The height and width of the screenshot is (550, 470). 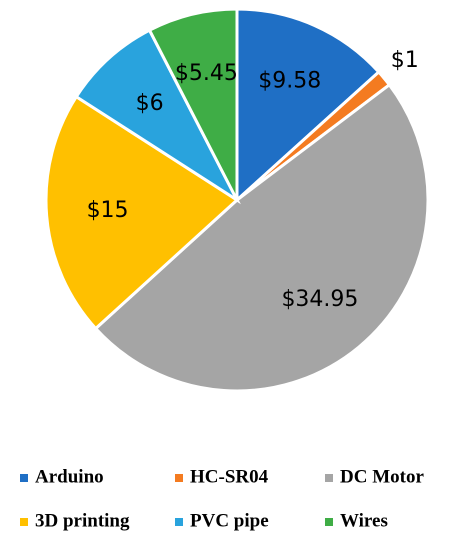 What do you see at coordinates (382, 476) in the screenshot?
I see `legend-label: DC Motor` at bounding box center [382, 476].